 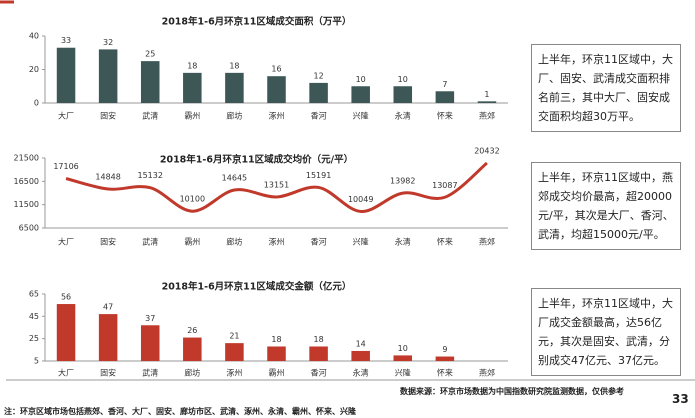 What do you see at coordinates (318, 175) in the screenshot?
I see `value-label: 15191` at bounding box center [318, 175].